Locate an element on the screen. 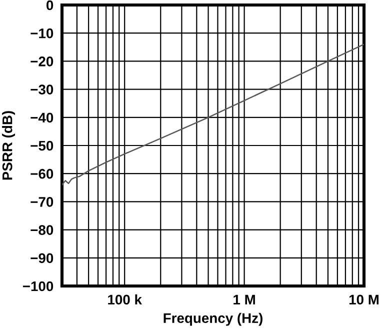 This screenshot has width=381, height=330. y-tick-label: −20 is located at coordinates (42, 61).